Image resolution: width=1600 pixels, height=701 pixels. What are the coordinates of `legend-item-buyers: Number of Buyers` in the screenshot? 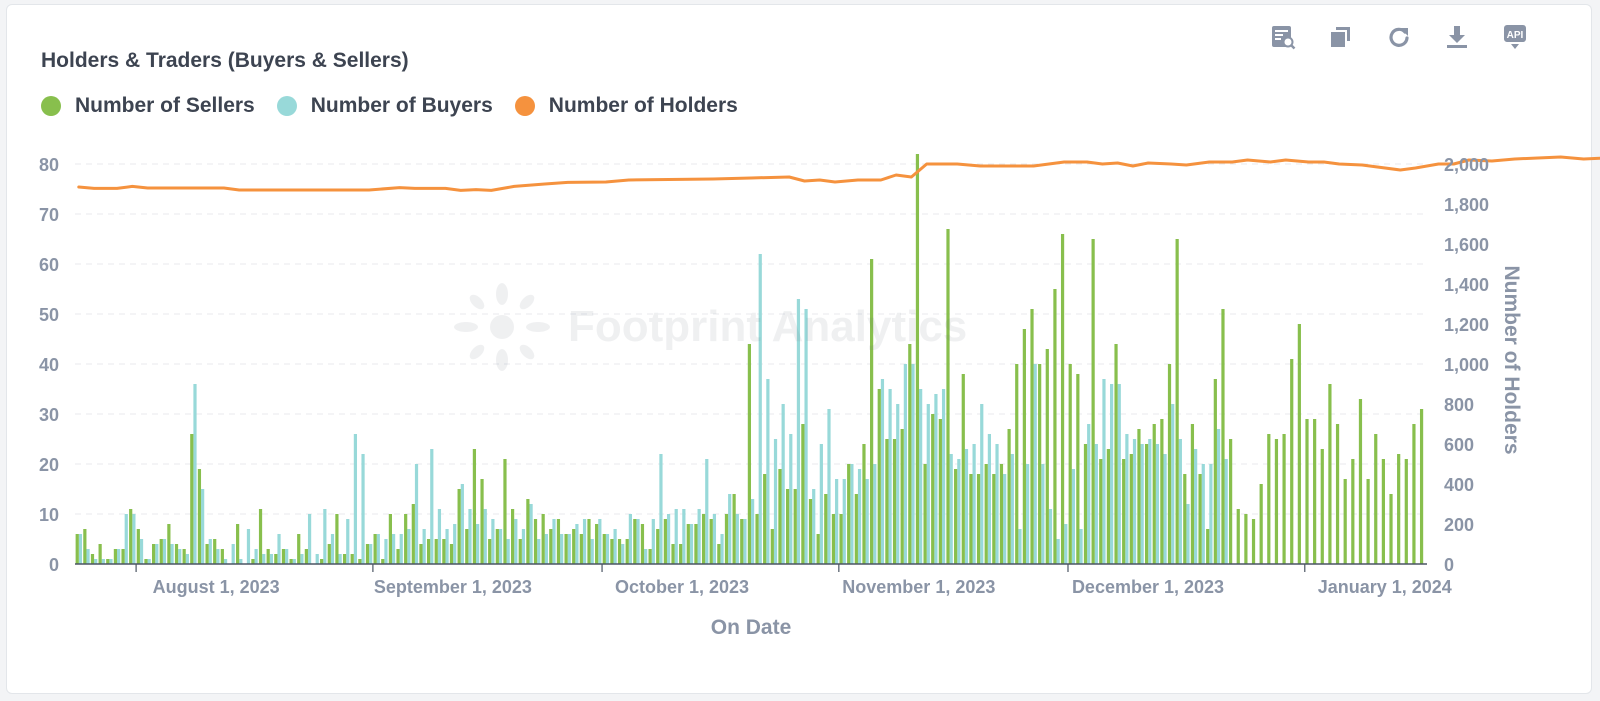 It's located at (384, 106).